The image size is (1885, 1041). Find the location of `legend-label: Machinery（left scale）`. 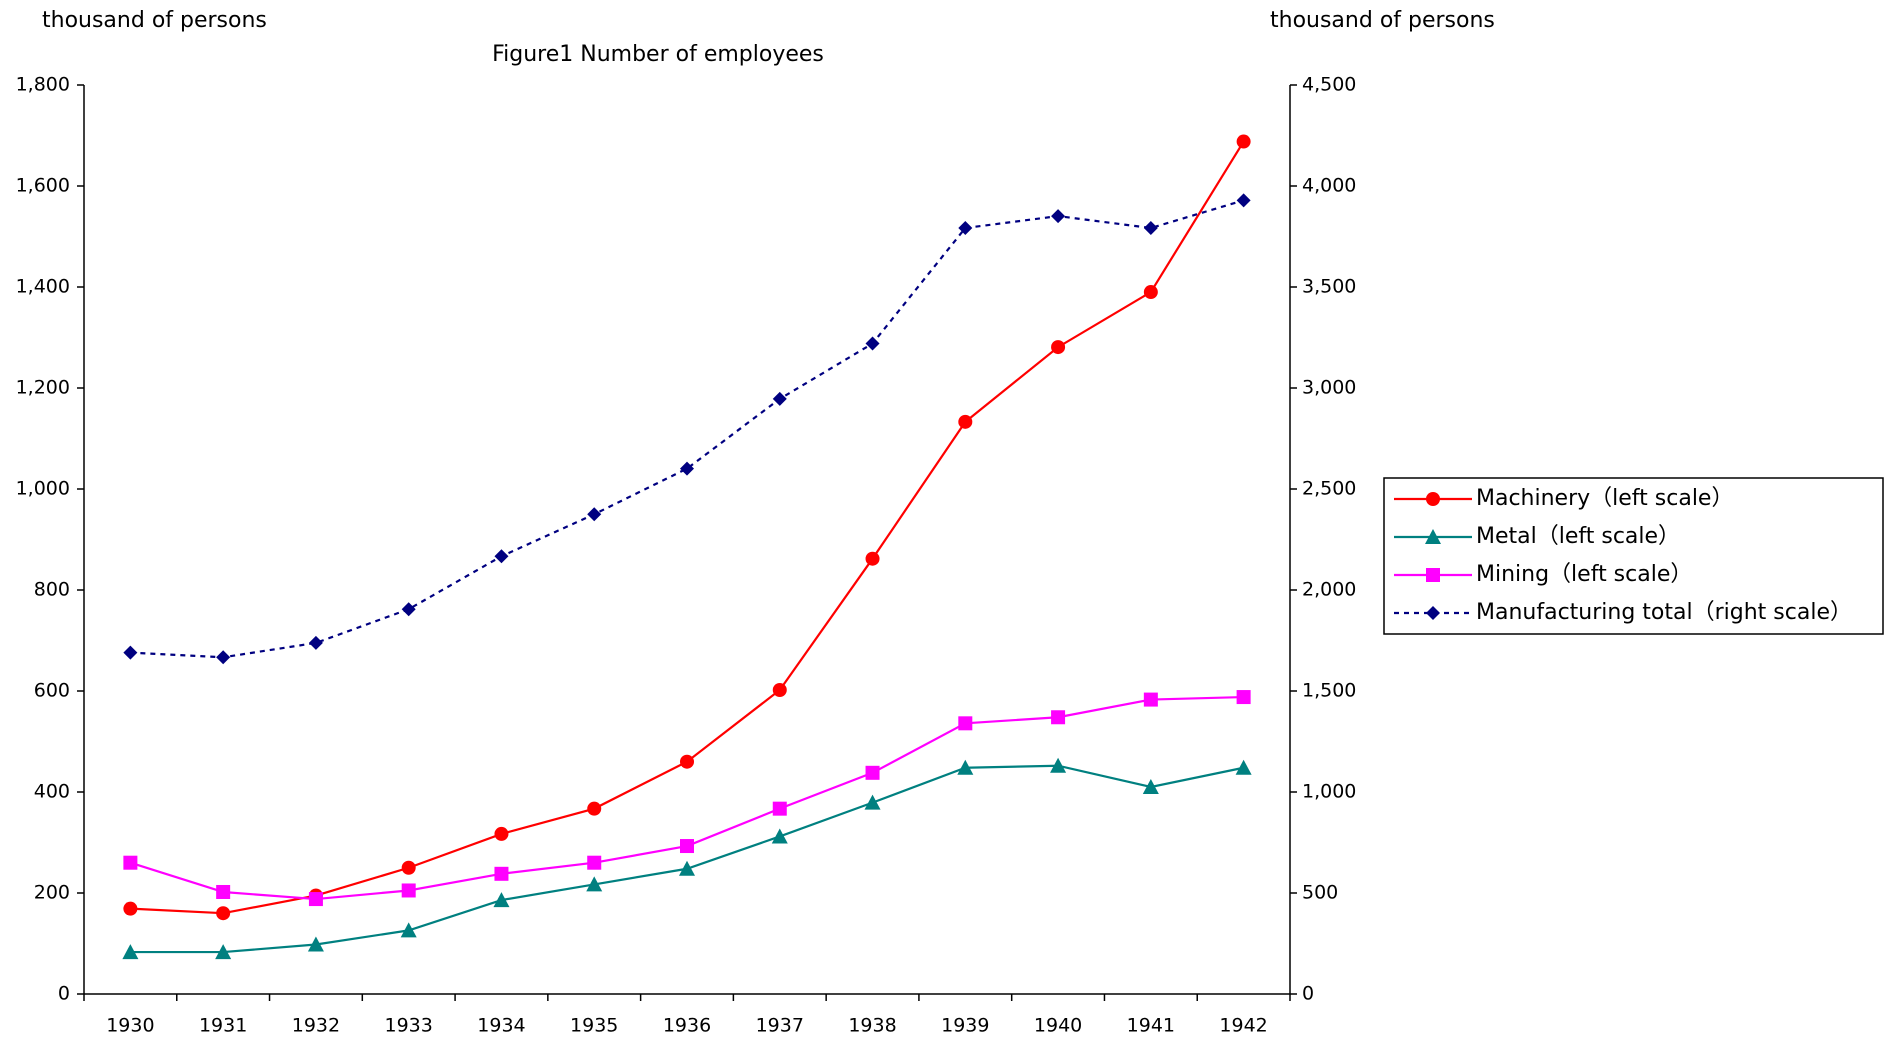

legend-label: Machinery（left scale） is located at coordinates (1604, 498).